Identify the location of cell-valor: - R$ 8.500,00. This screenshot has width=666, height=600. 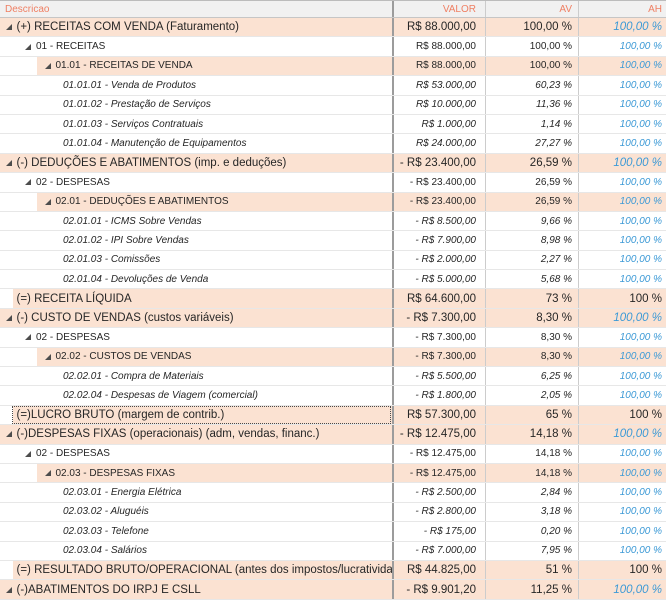
(440, 221).